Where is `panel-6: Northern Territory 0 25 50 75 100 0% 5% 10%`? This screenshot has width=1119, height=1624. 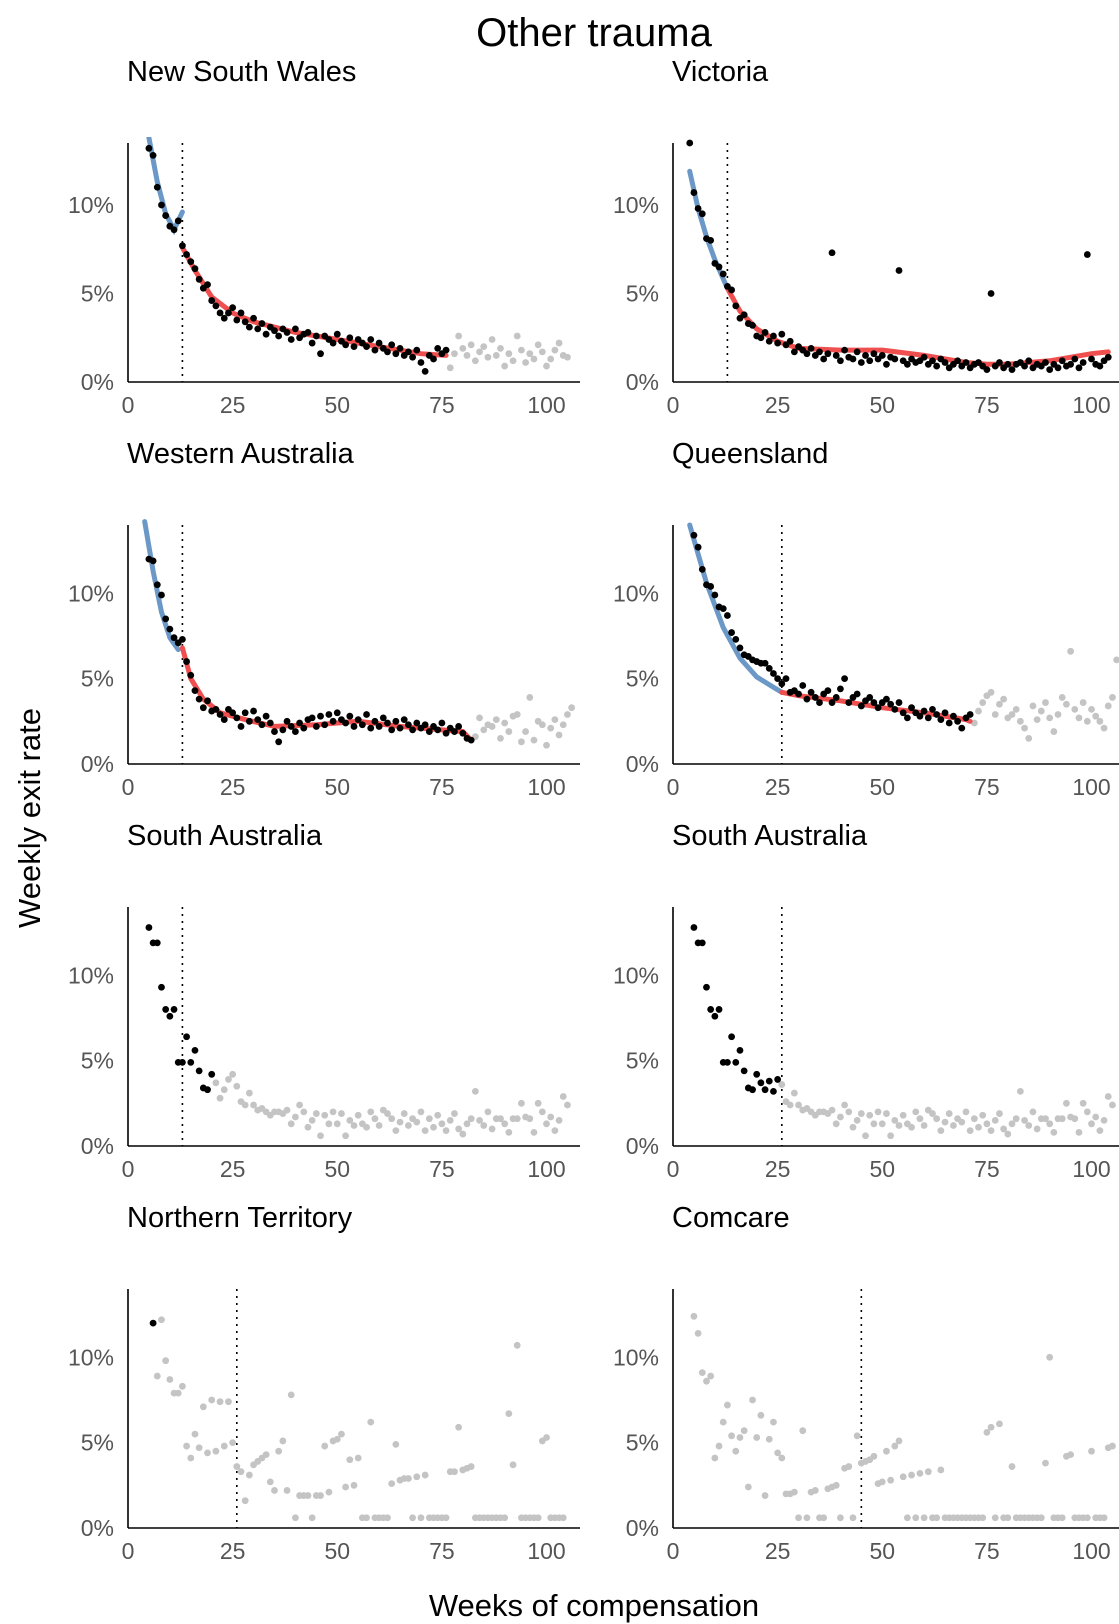
panel-6: Northern Territory 0 25 50 75 100 0% 5% 10% is located at coordinates (324, 1383).